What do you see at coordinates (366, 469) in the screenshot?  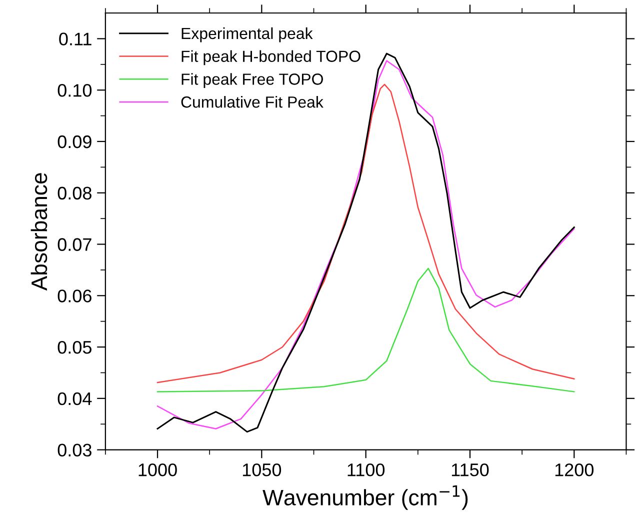 I see `x-tick-label: 1100` at bounding box center [366, 469].